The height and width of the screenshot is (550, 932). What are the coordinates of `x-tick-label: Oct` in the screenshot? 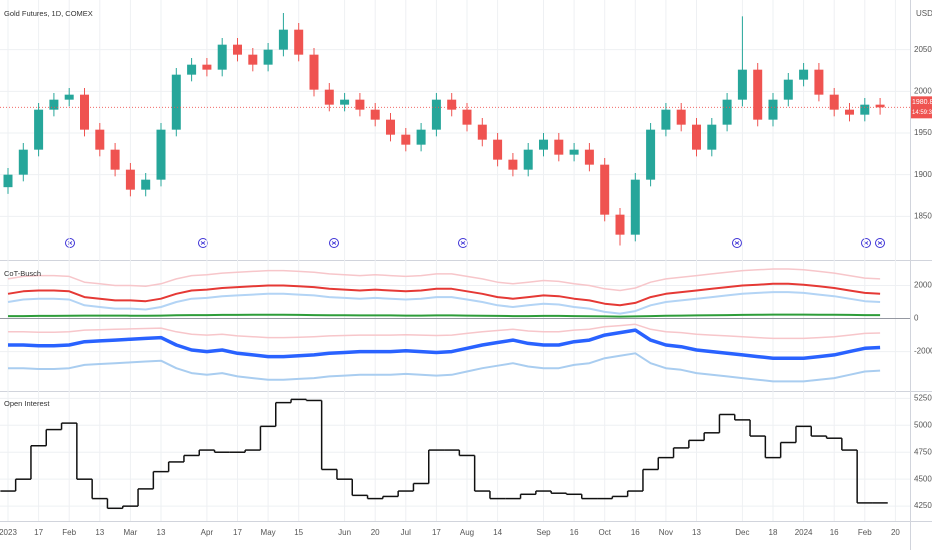 It's located at (604, 532).